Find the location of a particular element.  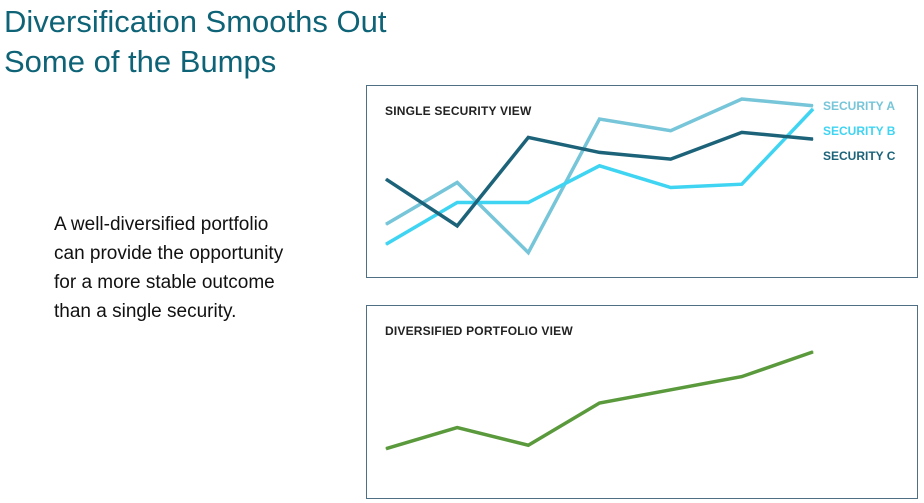

diversified-portfolio-chart is located at coordinates (599, 400).